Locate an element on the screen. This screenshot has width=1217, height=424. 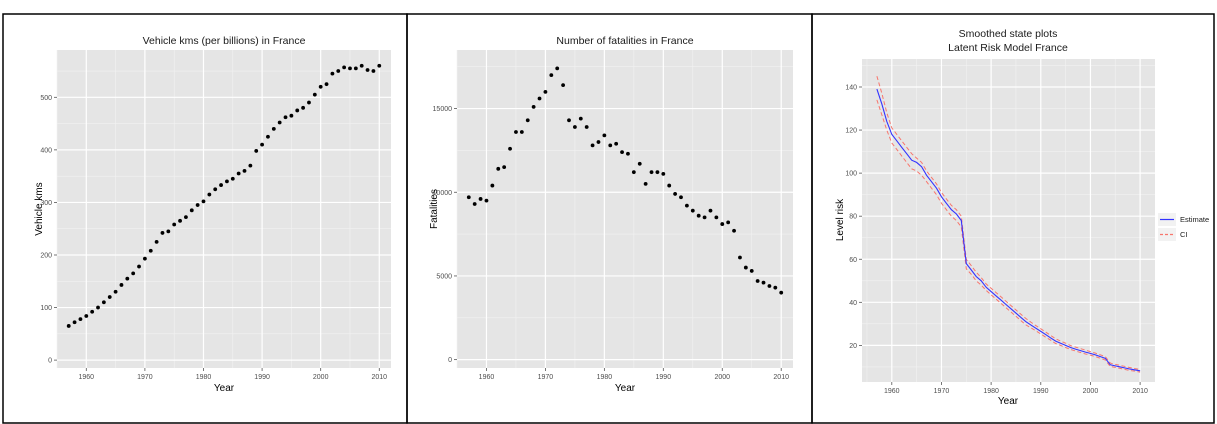
y-tick-label: 120 is located at coordinates (851, 131).